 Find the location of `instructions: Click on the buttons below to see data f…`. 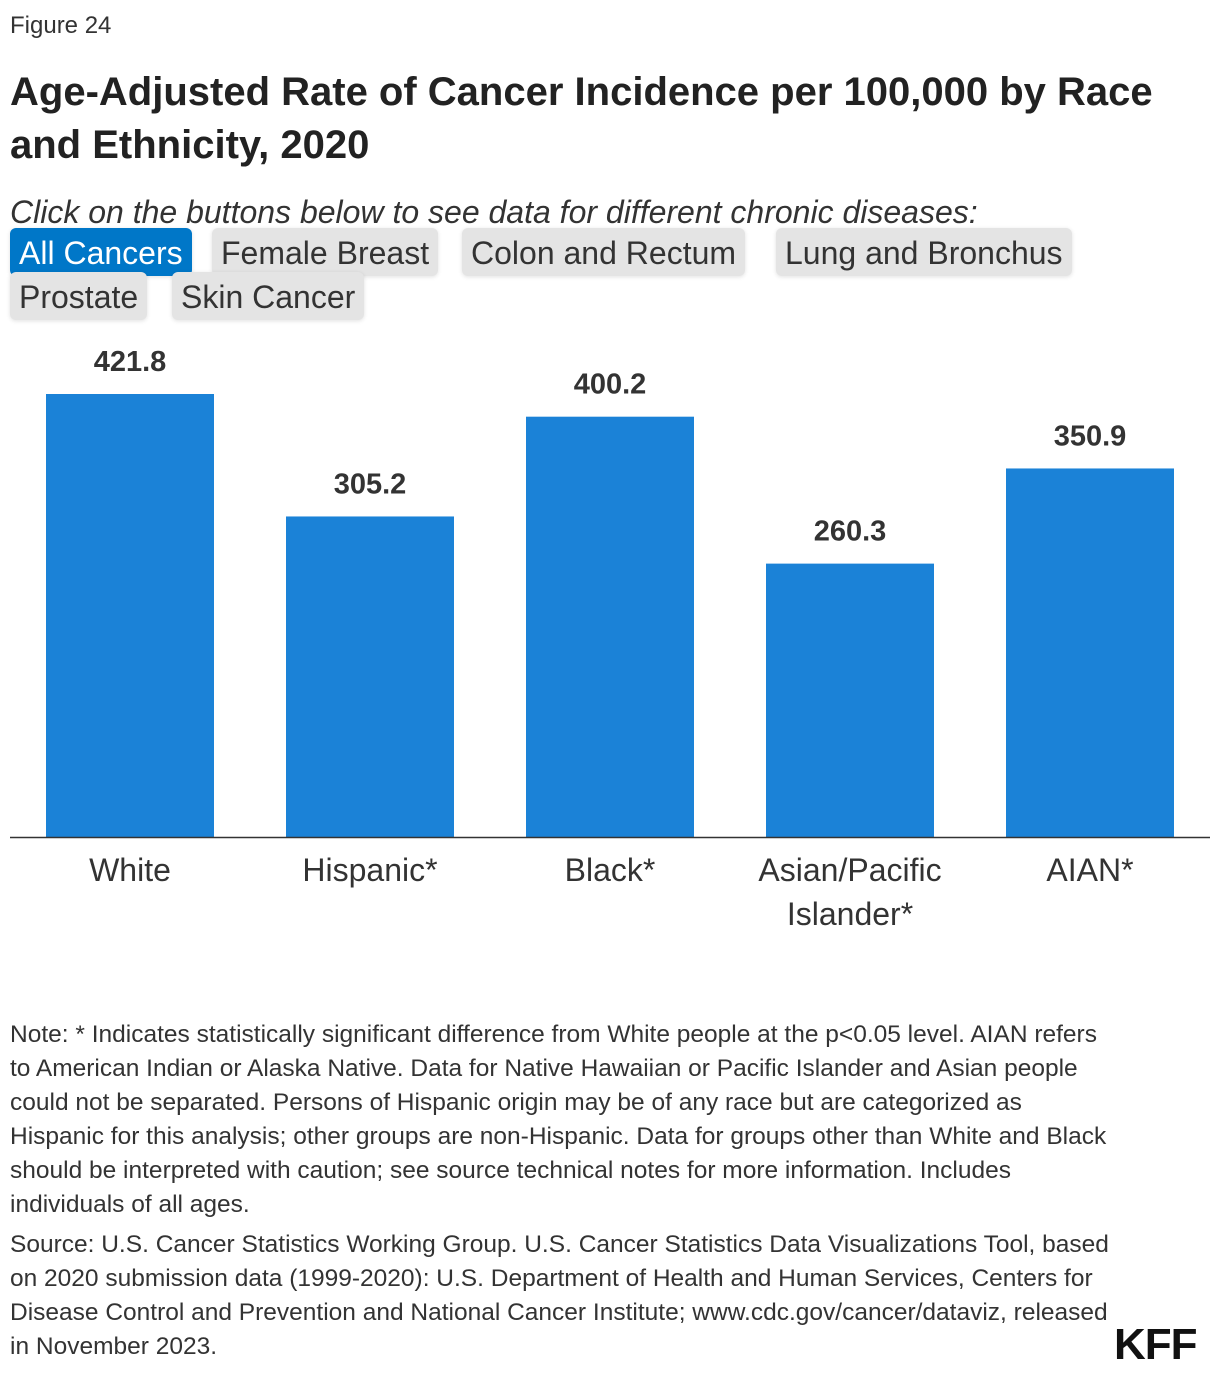

instructions: Click on the buttons below to see data f… is located at coordinates (494, 212).